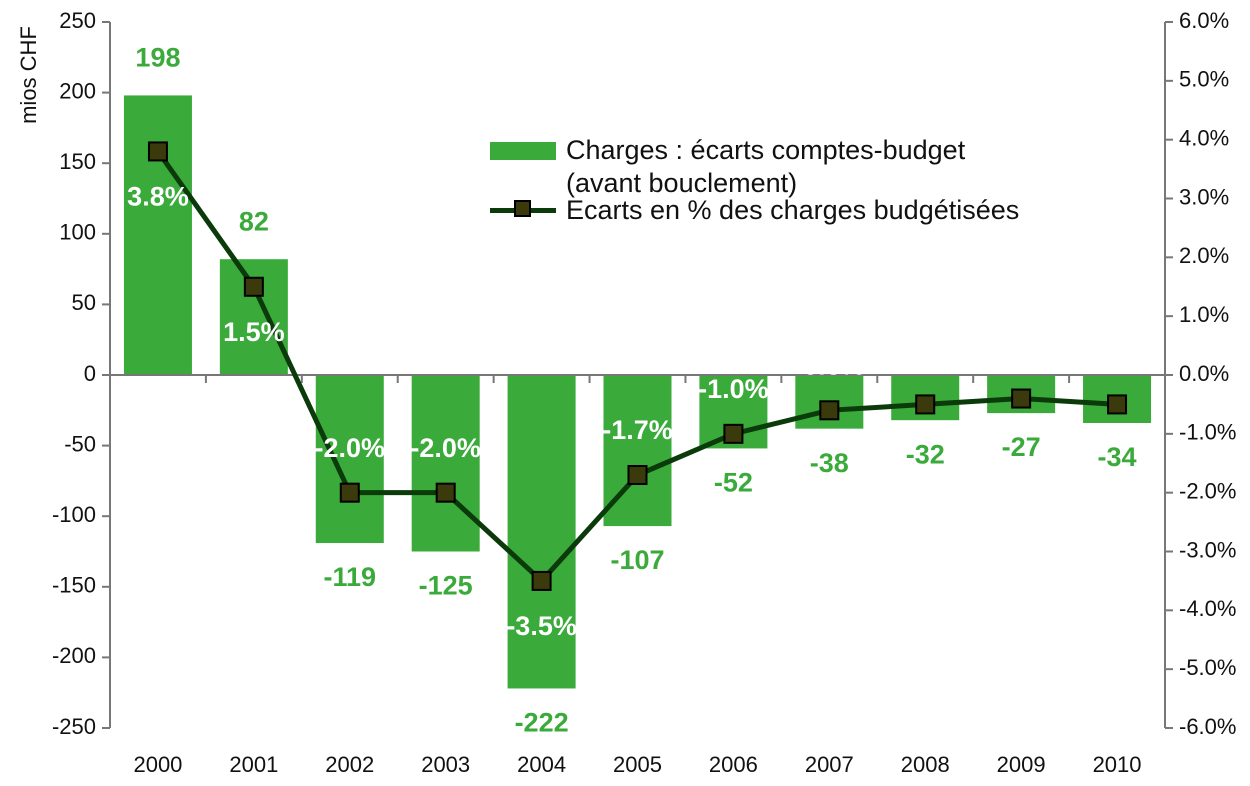 This screenshot has width=1250, height=786. I want to click on x-tick-label: 2000, so click(157, 764).